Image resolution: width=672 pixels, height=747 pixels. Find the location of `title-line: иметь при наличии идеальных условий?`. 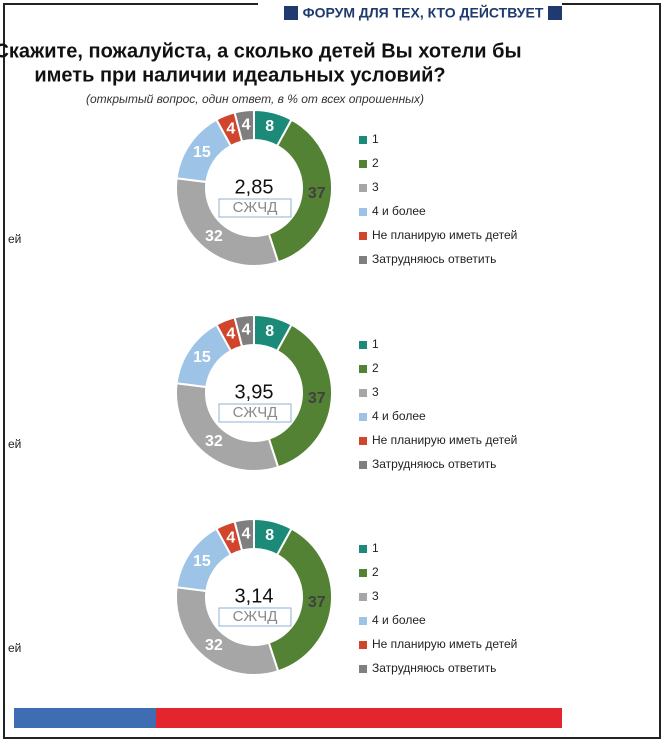

title-line: иметь при наличии идеальных условий? is located at coordinates (239, 75).